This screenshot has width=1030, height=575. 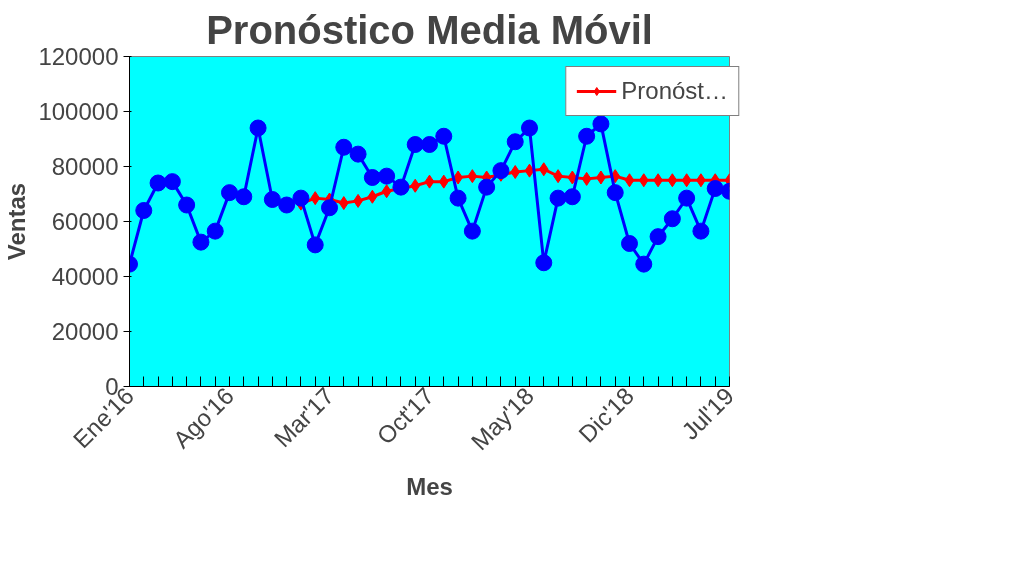 What do you see at coordinates (85, 331) in the screenshot?
I see `y-tick-label: 20000` at bounding box center [85, 331].